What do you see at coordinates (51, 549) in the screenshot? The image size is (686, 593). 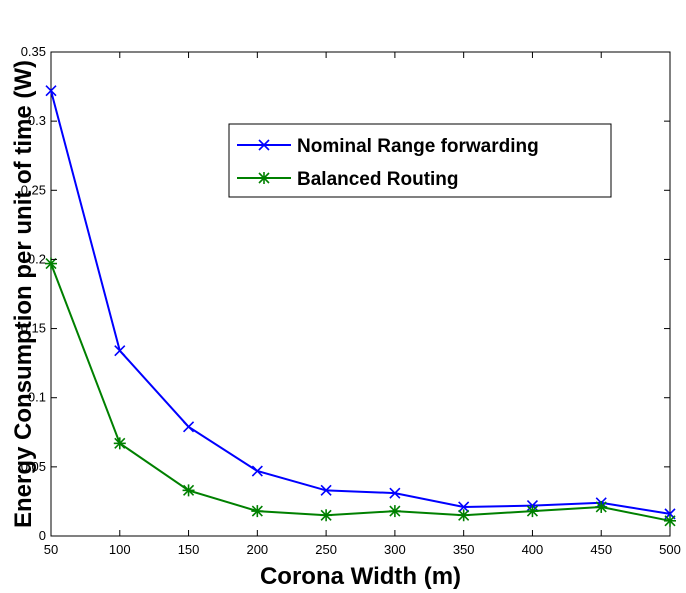 I see `x-tick-label: 50` at bounding box center [51, 549].